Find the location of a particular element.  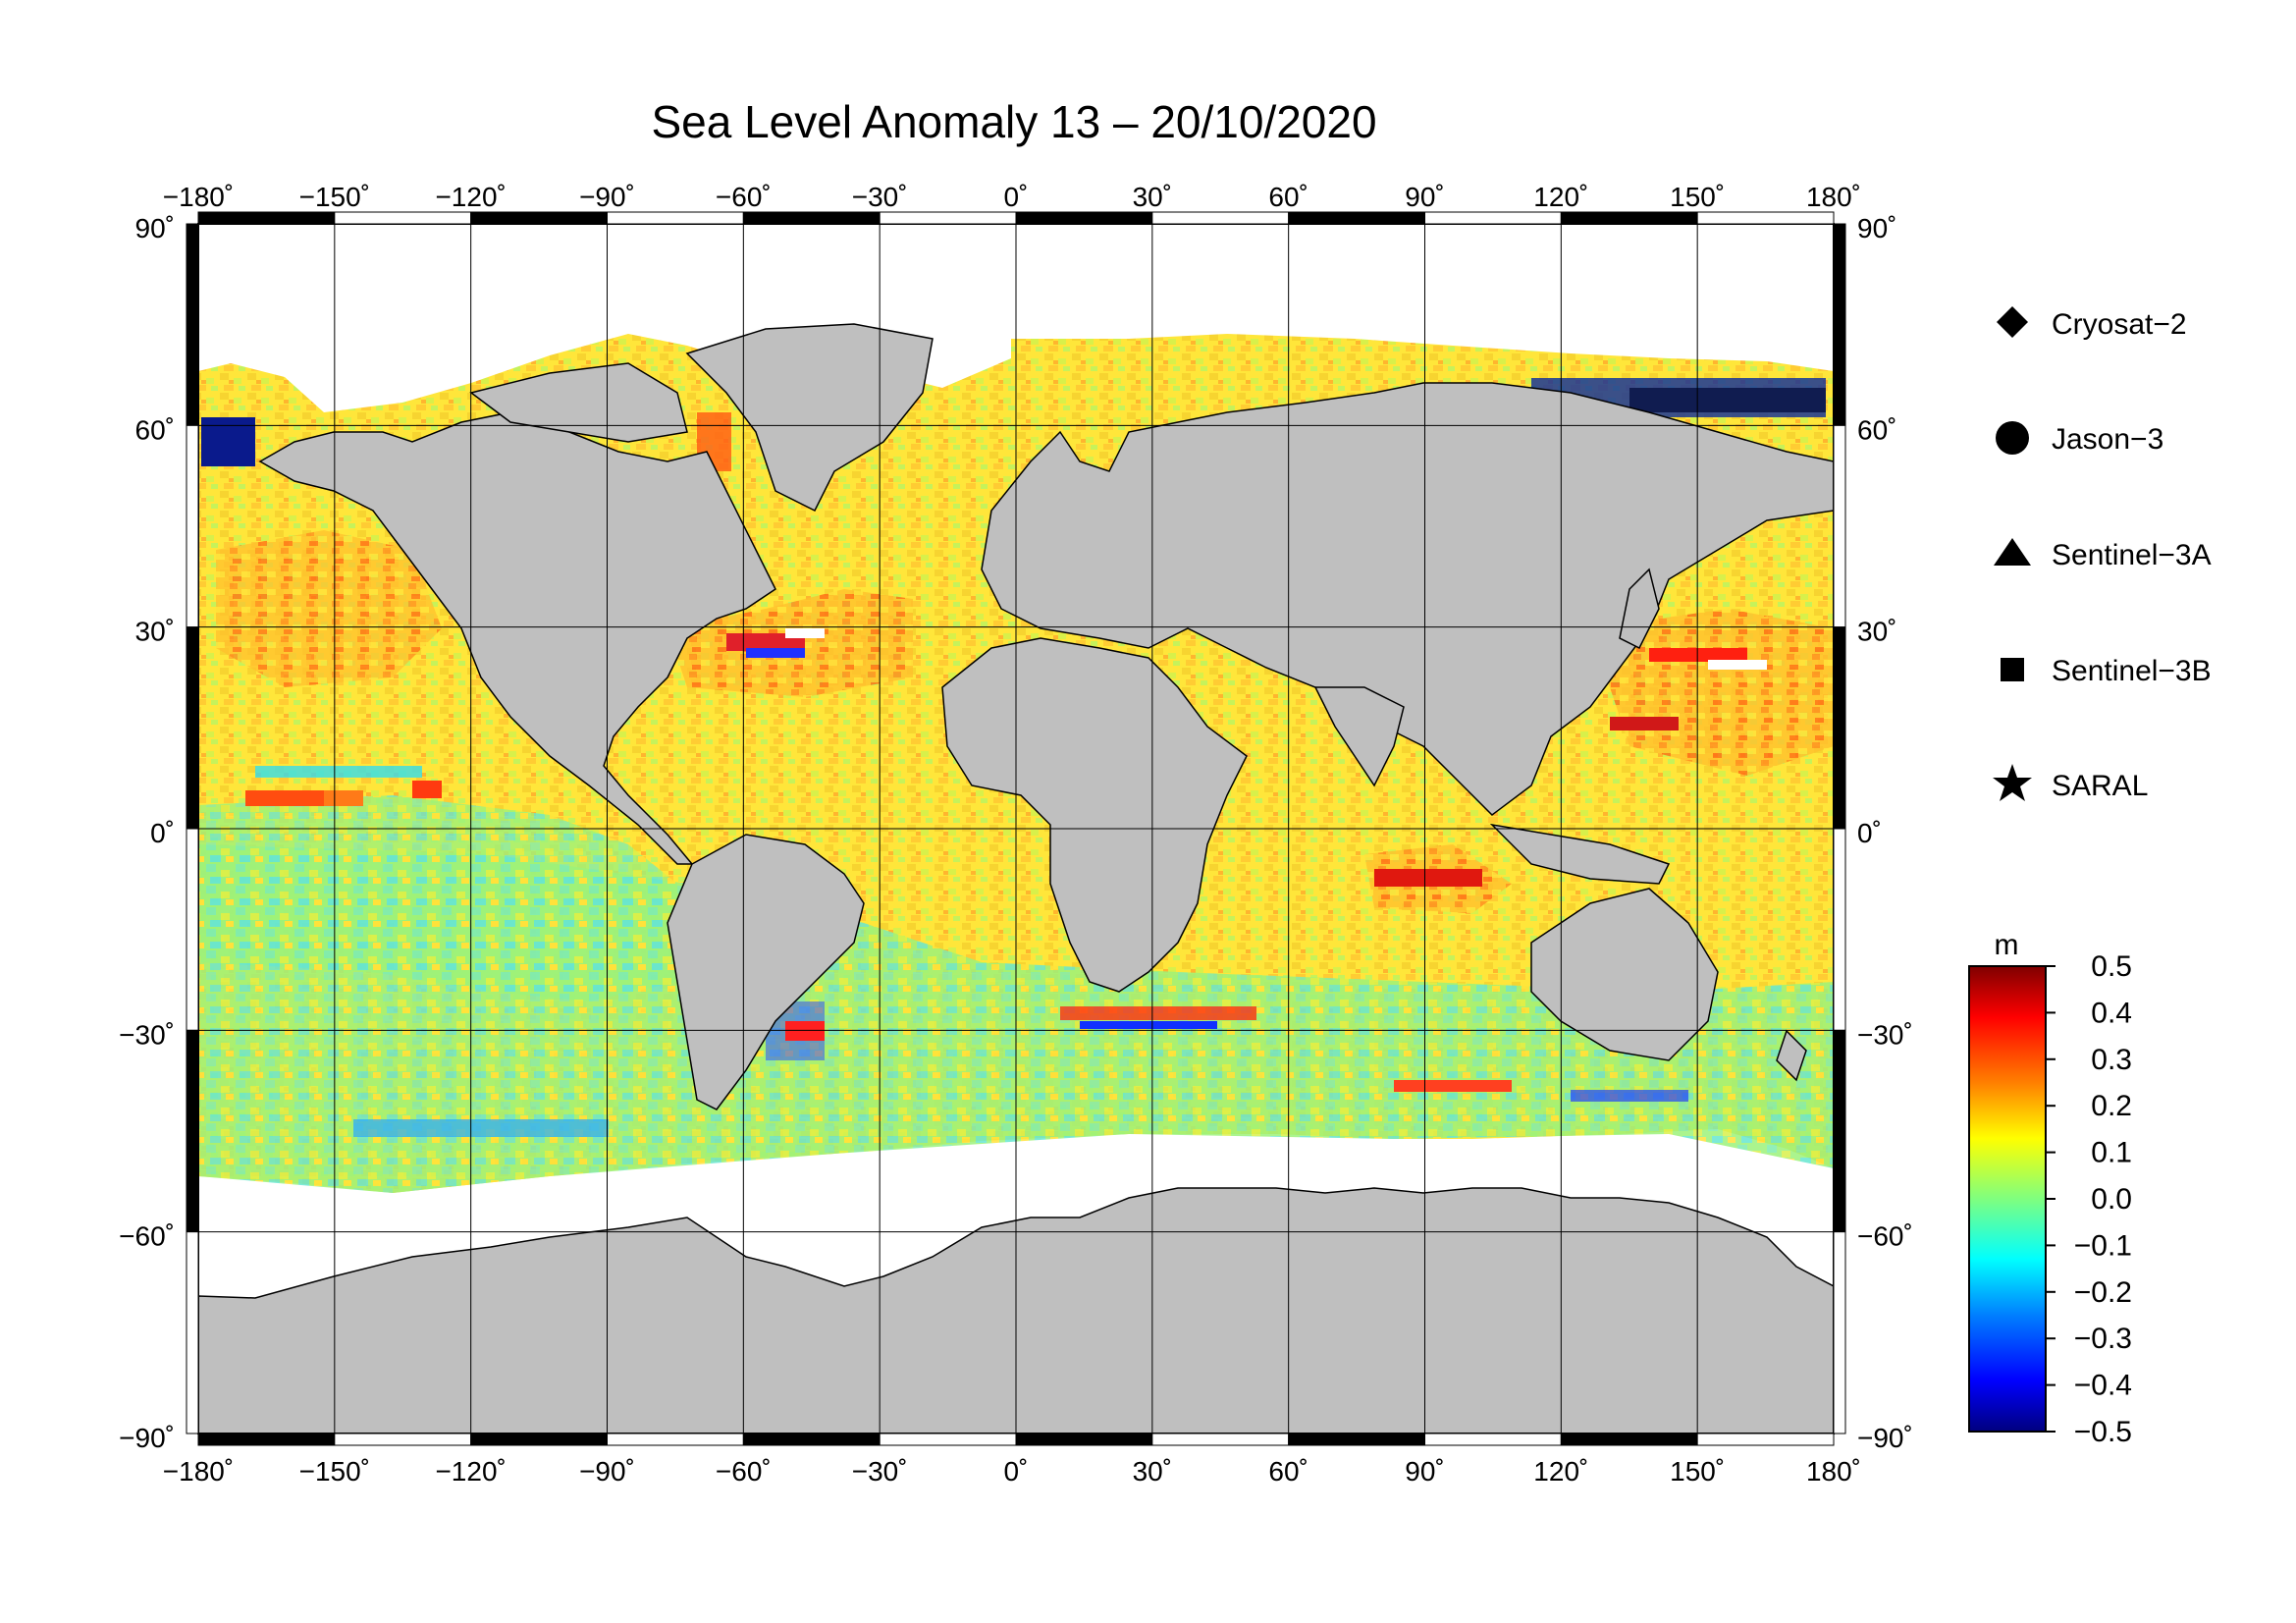

longitude-tick-label: 120˚ is located at coordinates (1561, 197).